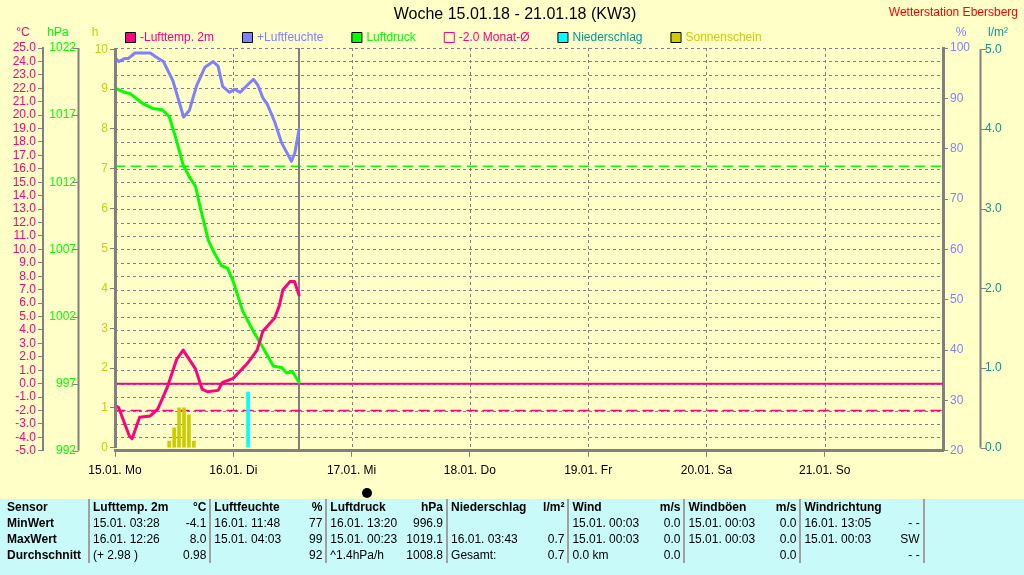 The height and width of the screenshot is (575, 1024). I want to click on text: 16.01. 13:05, so click(838, 523).